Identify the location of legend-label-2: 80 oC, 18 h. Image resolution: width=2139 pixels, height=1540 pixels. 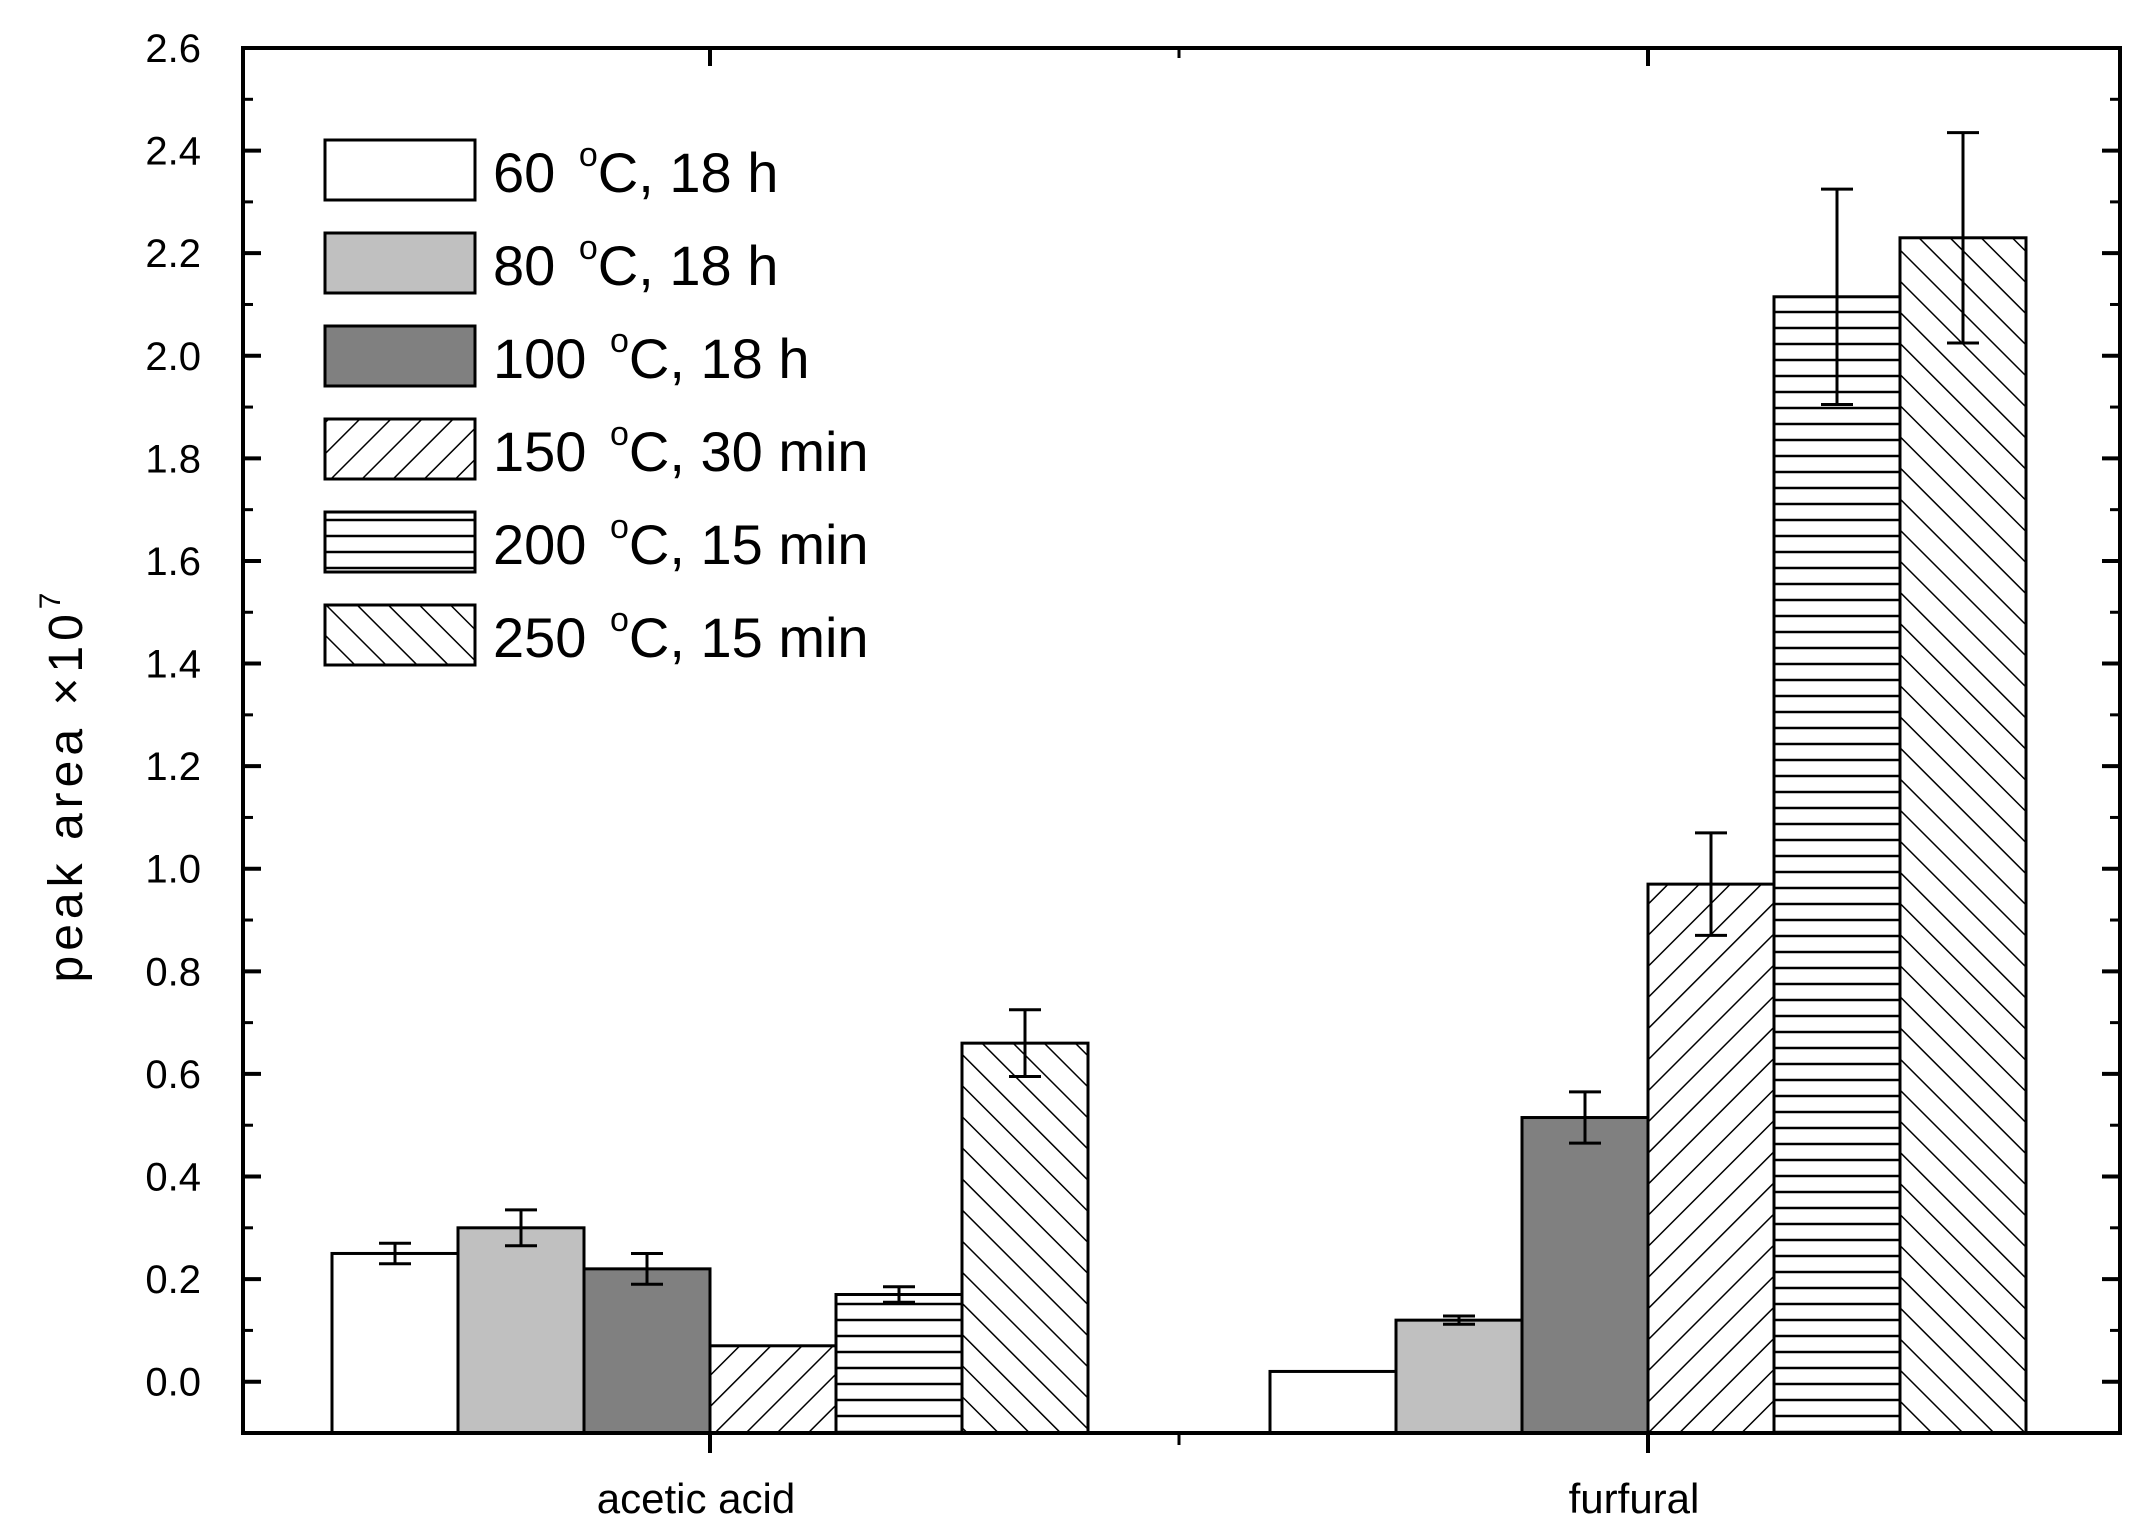
(635, 263).